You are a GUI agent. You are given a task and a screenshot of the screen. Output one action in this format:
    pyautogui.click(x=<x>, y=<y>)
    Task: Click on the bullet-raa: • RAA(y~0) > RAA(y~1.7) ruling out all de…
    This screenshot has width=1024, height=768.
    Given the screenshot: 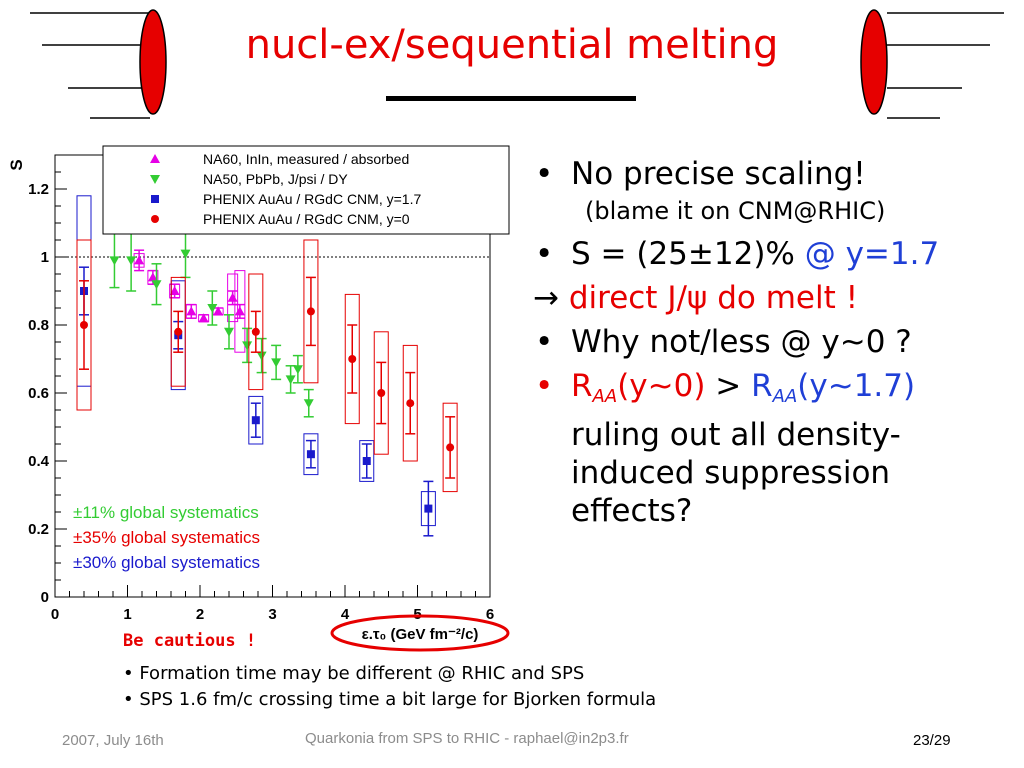 What is the action you would take?
    pyautogui.click(x=725, y=448)
    